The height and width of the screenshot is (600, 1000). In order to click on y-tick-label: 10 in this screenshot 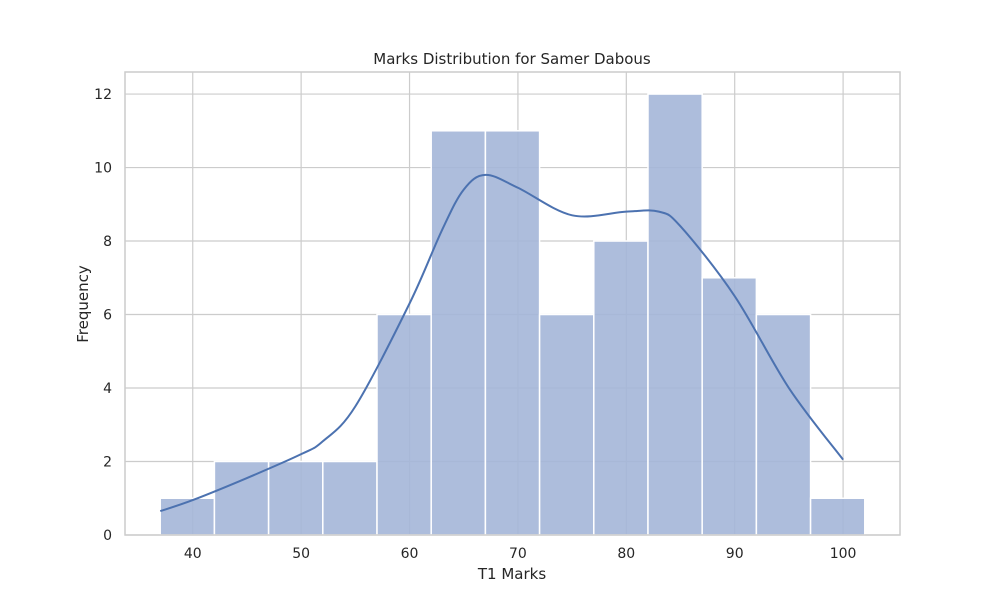, I will do `click(103, 169)`.